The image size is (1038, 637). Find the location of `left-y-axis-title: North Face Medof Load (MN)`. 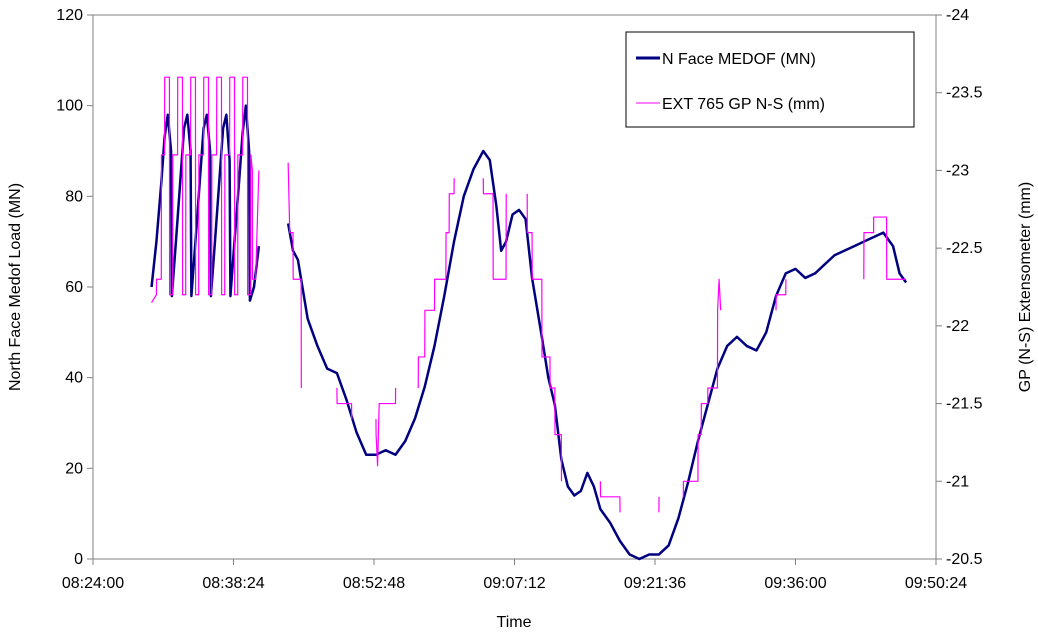

left-y-axis-title: North Face Medof Load (MN) is located at coordinates (15, 287).